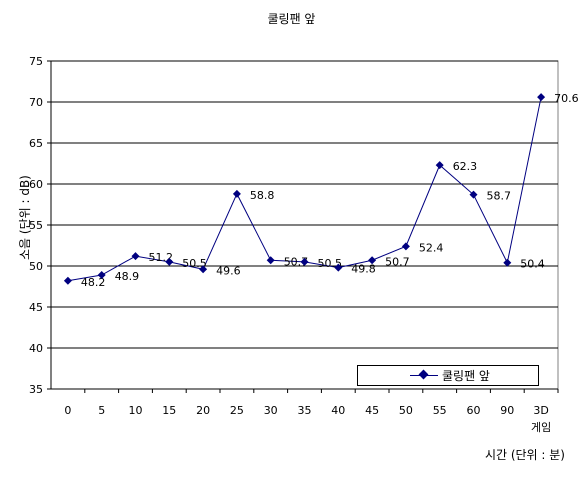  I want to click on y-tick-label: 70, so click(36, 102).